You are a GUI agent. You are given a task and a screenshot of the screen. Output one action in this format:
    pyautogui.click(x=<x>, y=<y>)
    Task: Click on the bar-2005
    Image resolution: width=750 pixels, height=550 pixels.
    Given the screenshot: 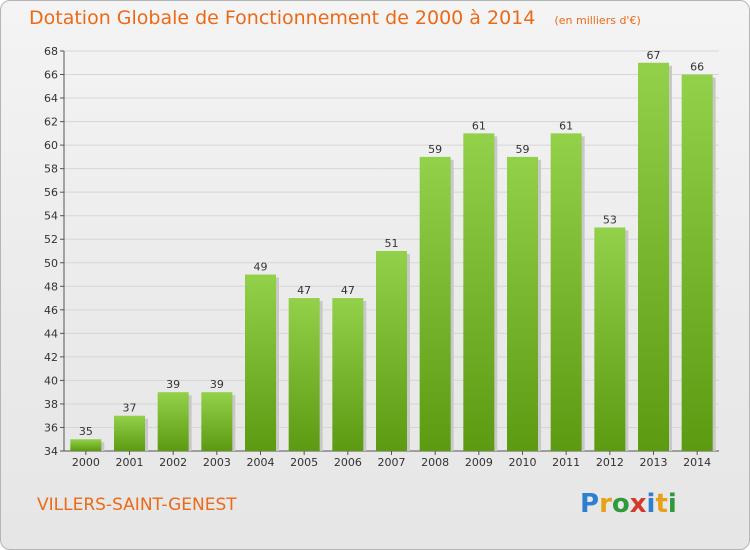 What is the action you would take?
    pyautogui.click(x=304, y=374)
    